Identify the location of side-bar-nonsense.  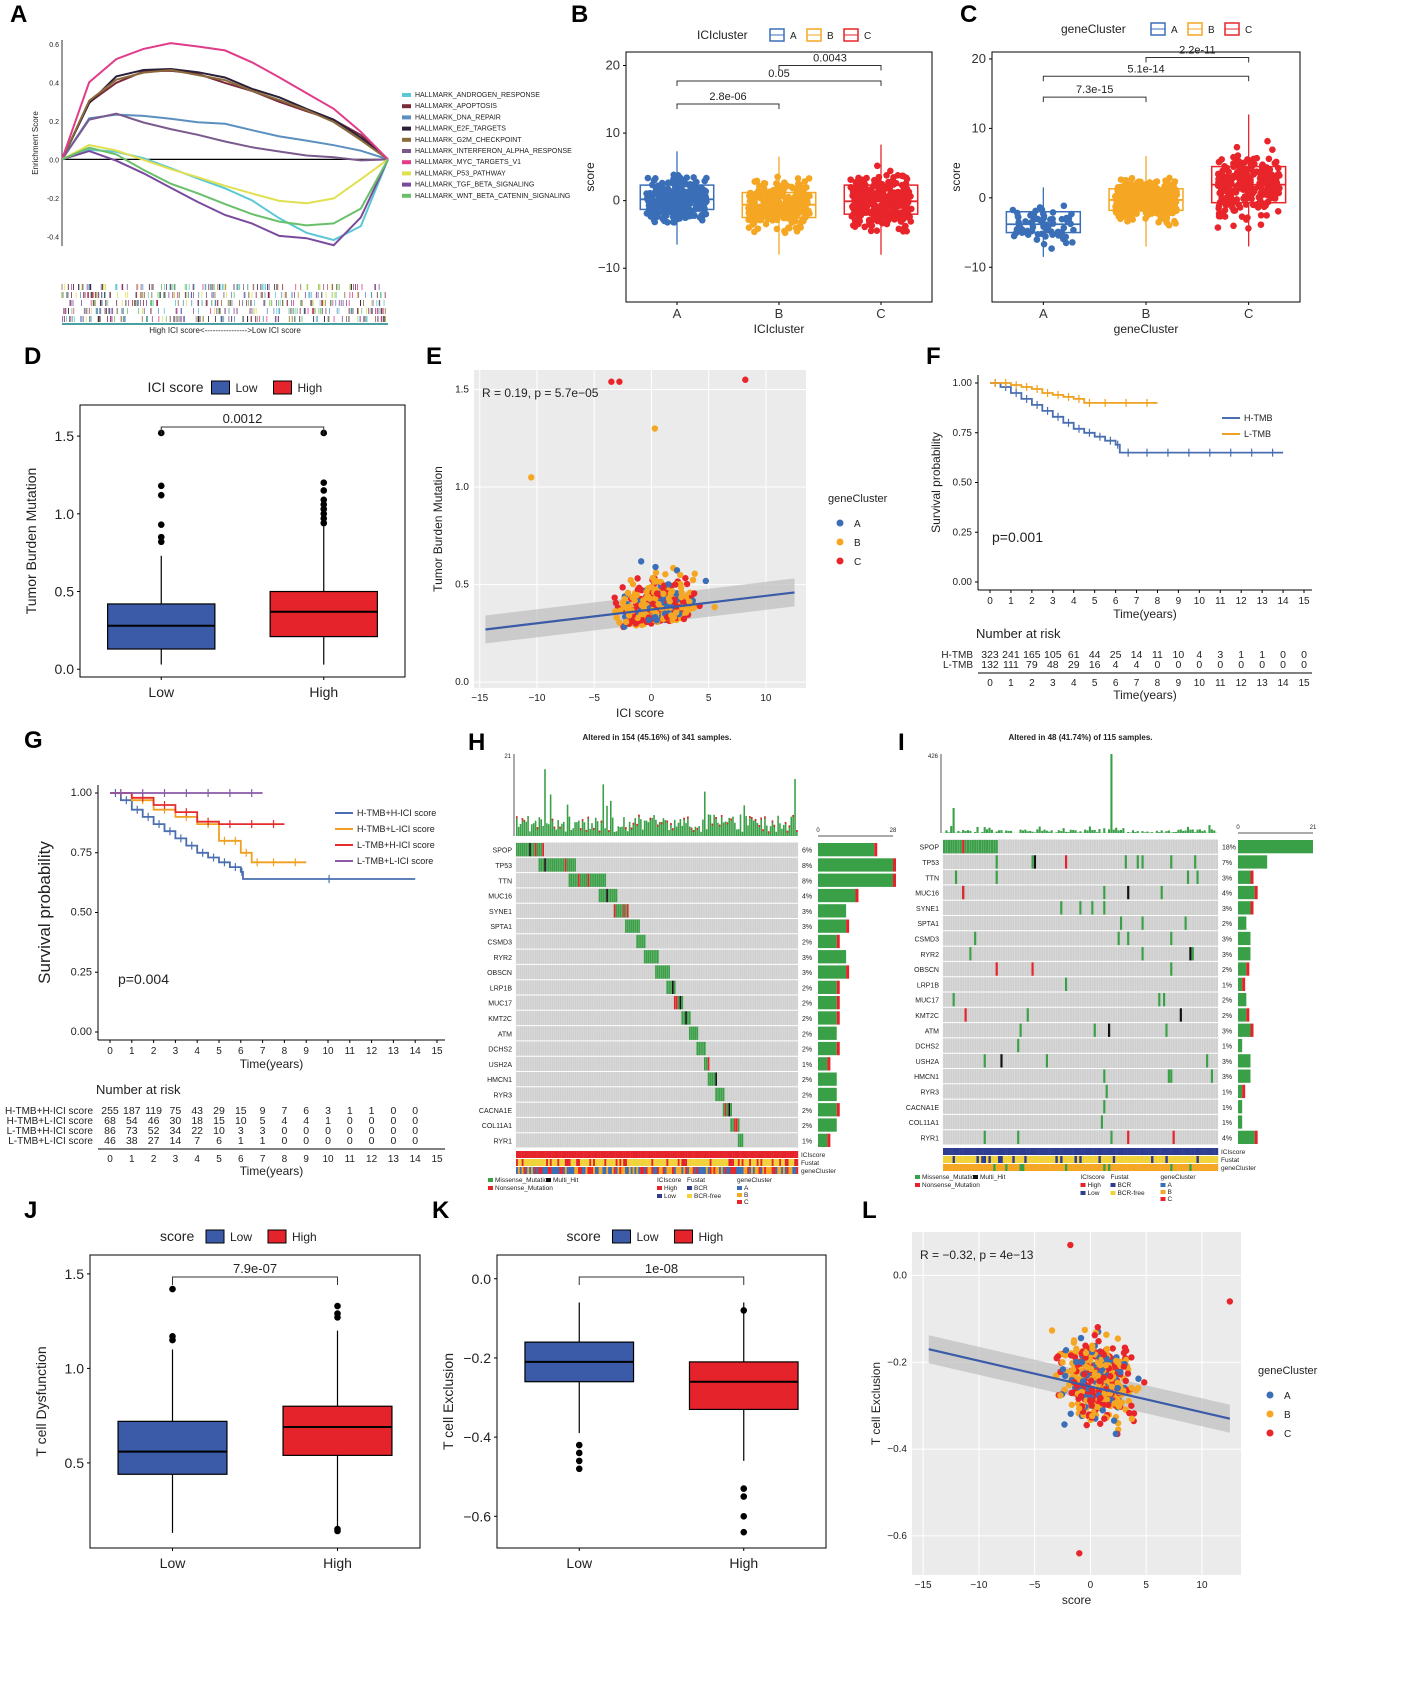
(876, 850).